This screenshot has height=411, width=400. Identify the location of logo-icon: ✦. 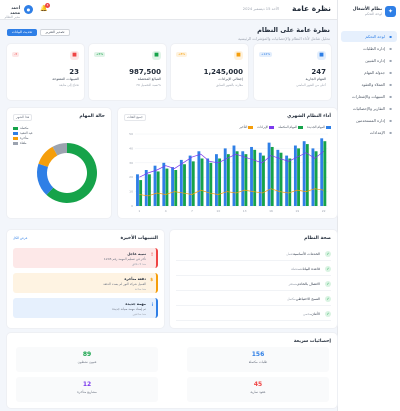
(390, 11).